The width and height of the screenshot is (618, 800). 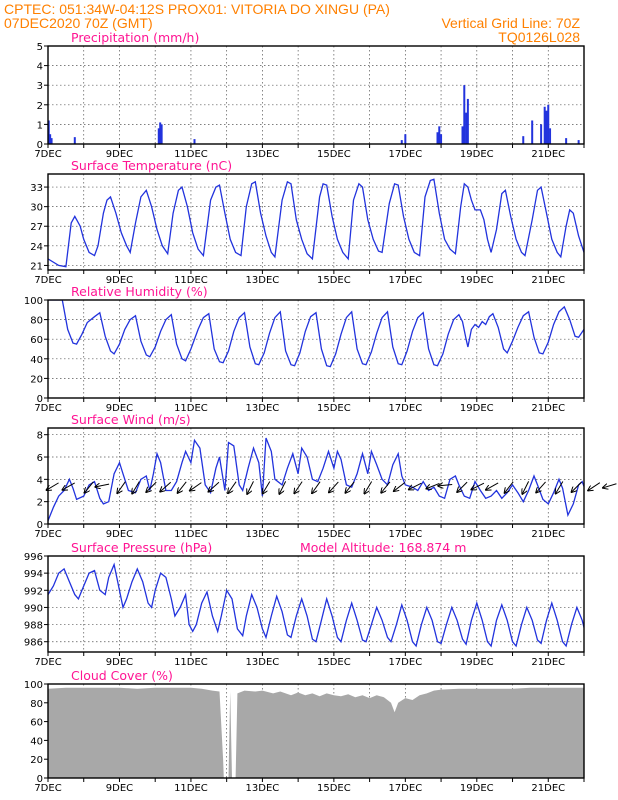 I want to click on wind-speed-line, so click(x=316, y=479).